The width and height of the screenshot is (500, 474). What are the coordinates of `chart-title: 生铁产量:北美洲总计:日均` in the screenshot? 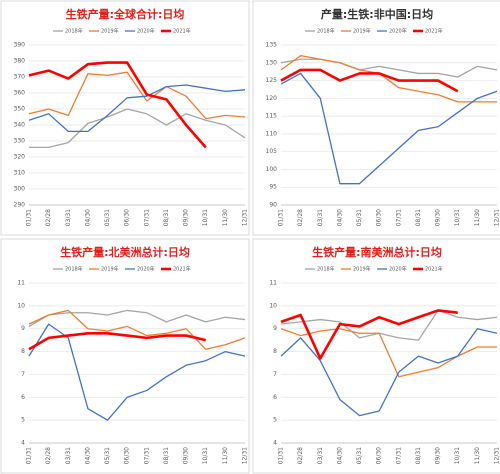 It's located at (125, 252).